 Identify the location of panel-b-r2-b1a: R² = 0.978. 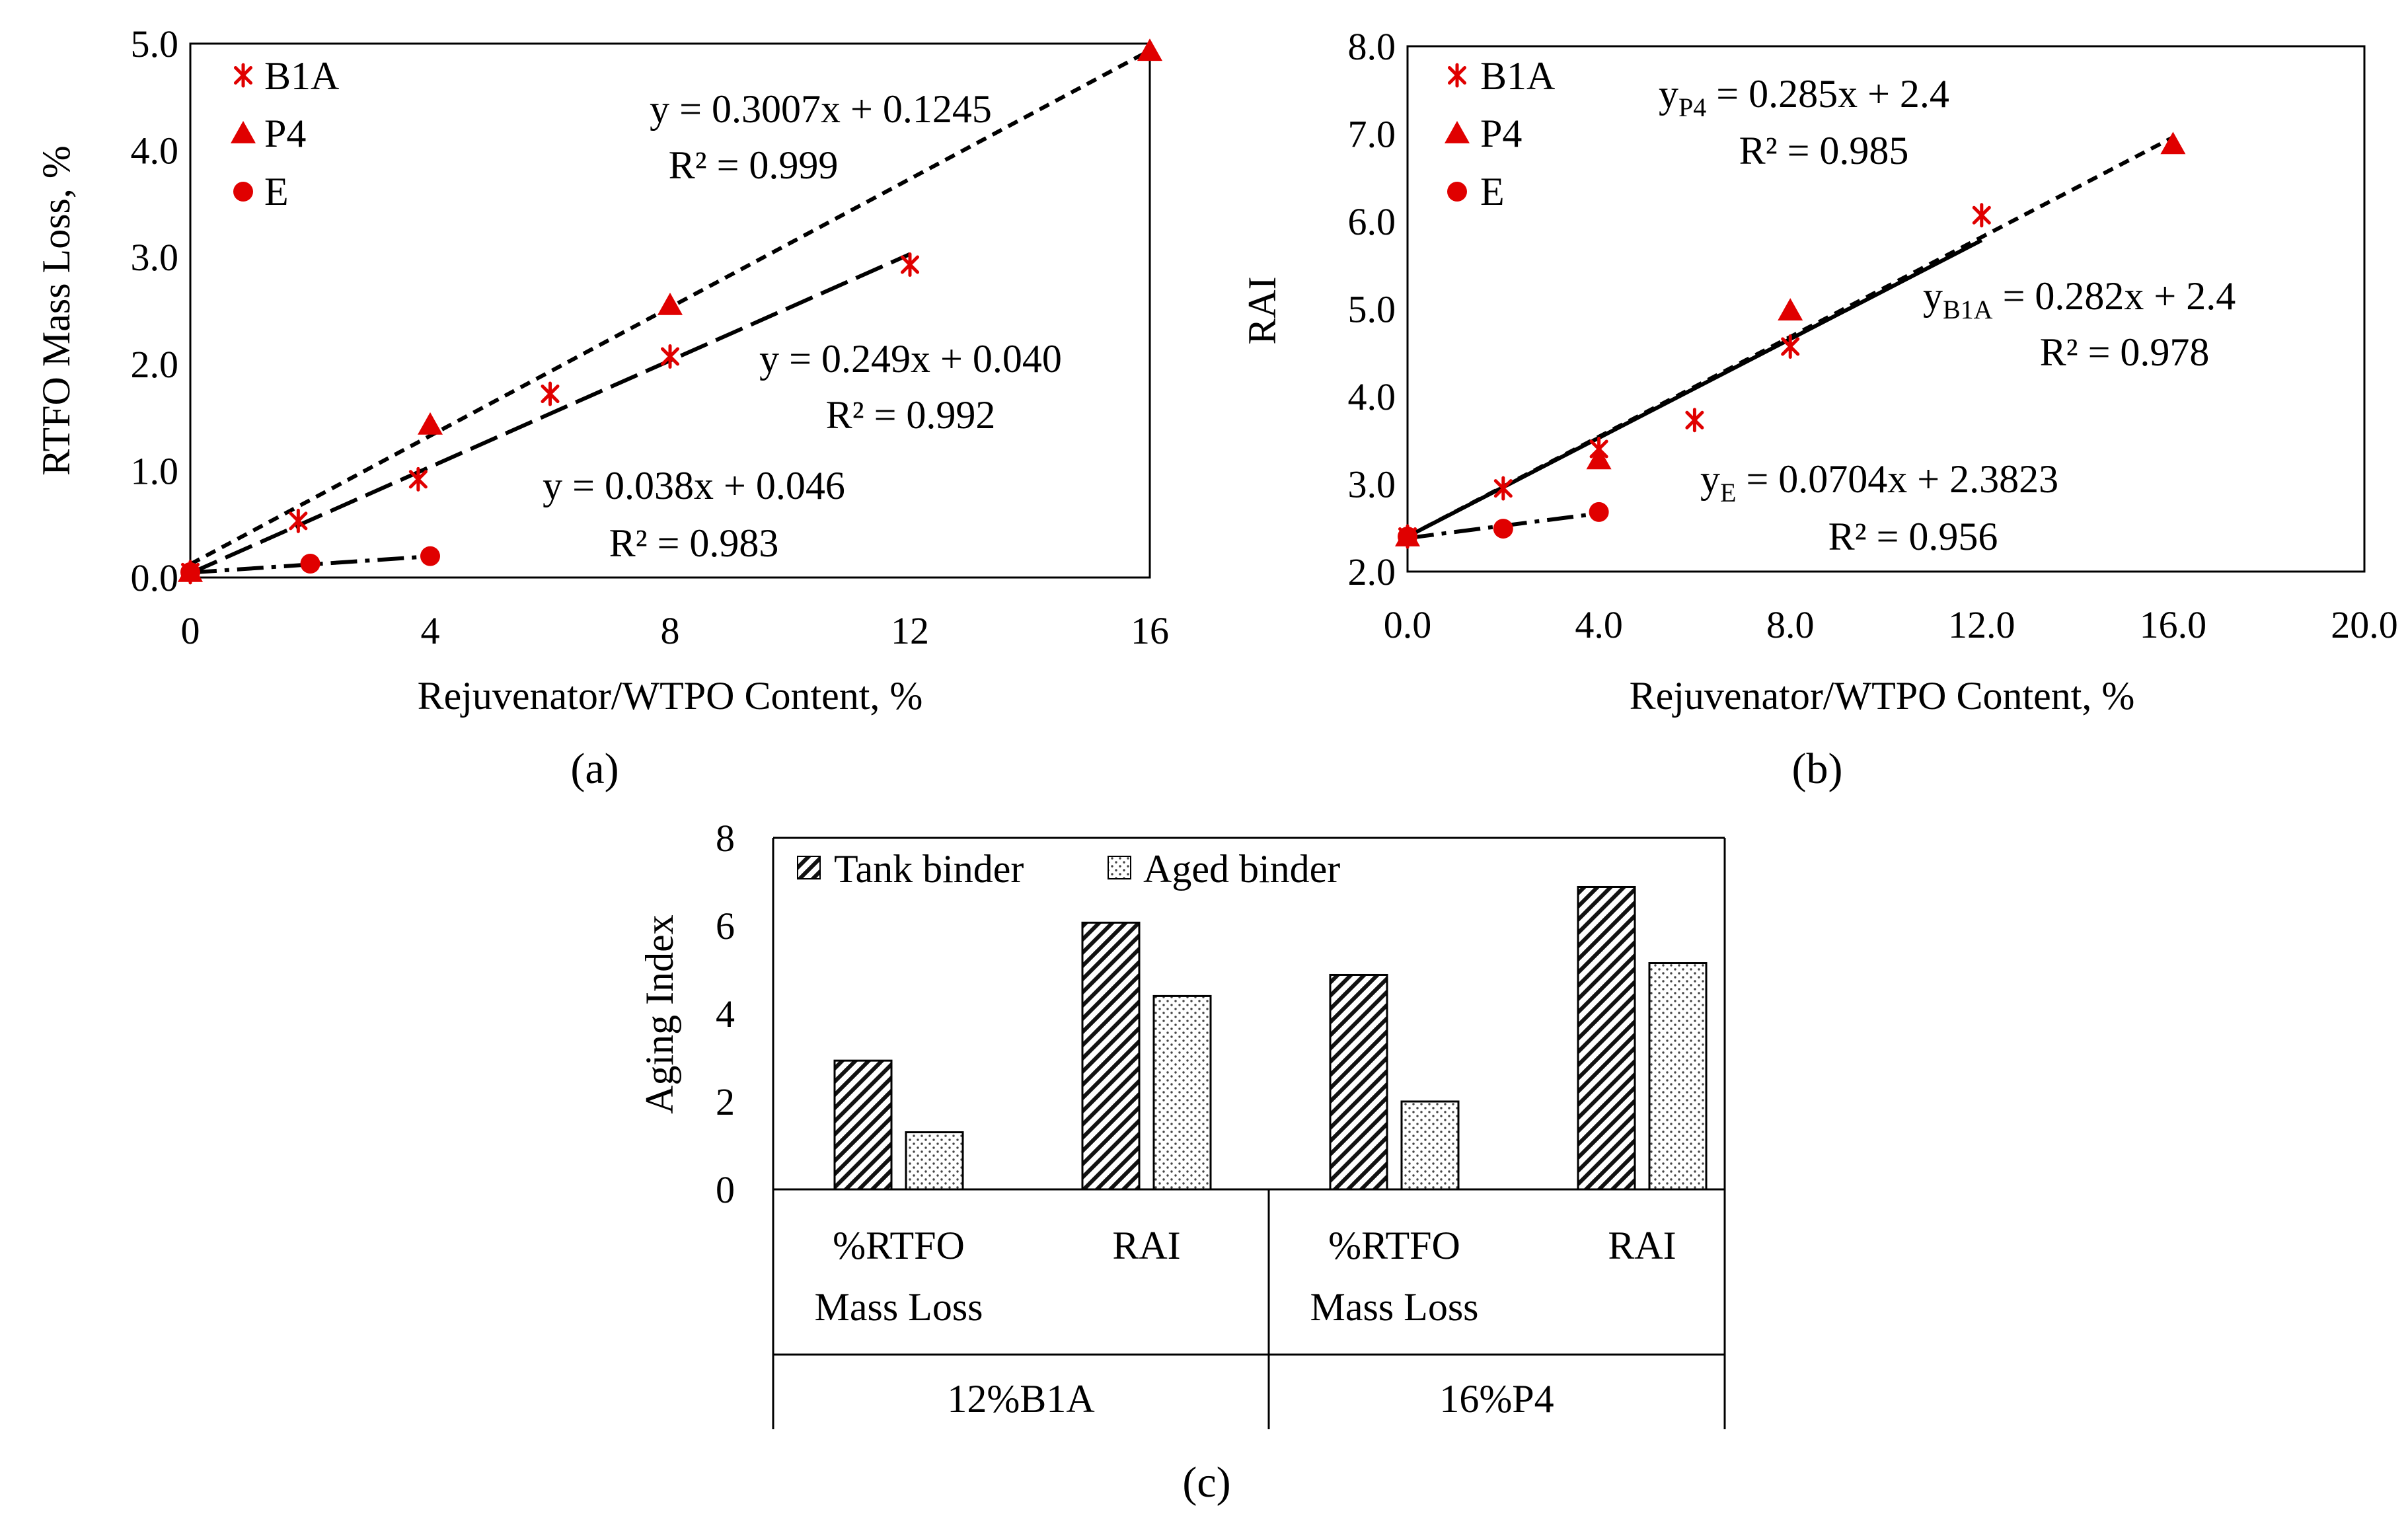
(2125, 352).